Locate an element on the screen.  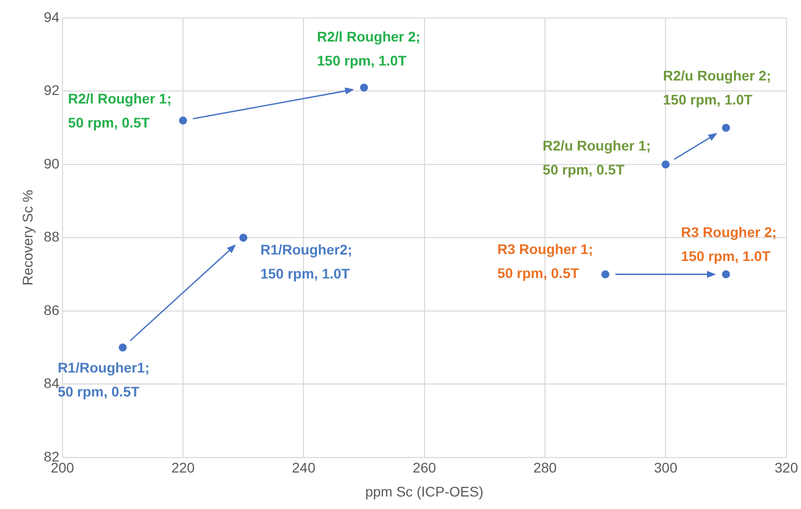
annotation: R2/l Rougher 1; 50 rpm, 0.5T is located at coordinates (120, 110).